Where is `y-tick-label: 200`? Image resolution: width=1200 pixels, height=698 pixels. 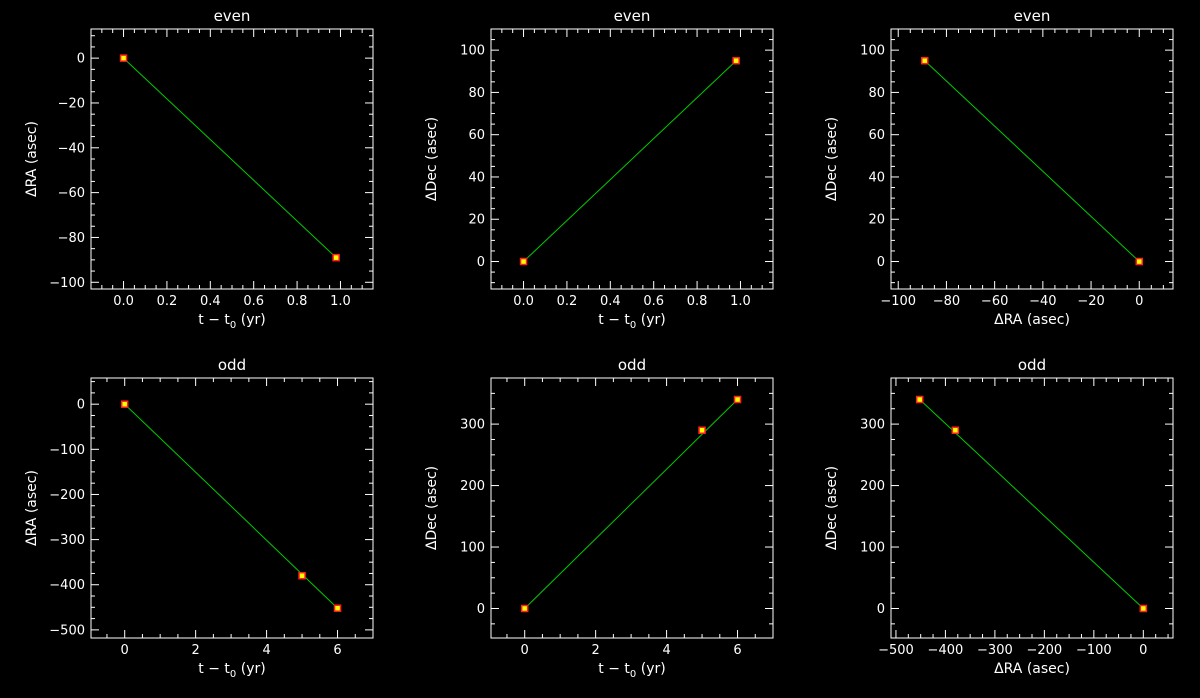 y-tick-label: 200 is located at coordinates (472, 486).